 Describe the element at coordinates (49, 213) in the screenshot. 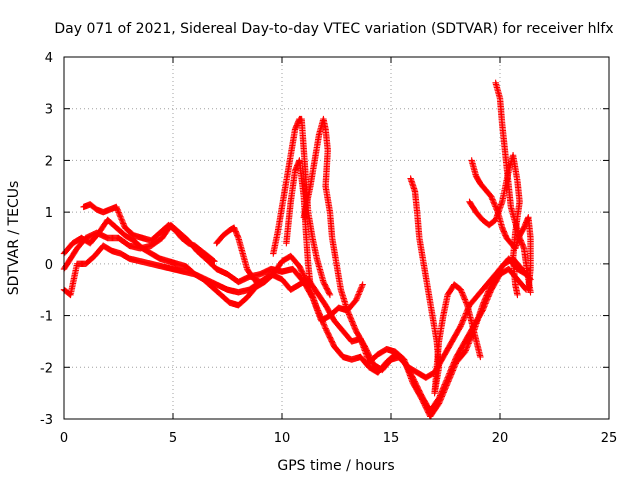

I see `y-tick-label: 1` at that location.